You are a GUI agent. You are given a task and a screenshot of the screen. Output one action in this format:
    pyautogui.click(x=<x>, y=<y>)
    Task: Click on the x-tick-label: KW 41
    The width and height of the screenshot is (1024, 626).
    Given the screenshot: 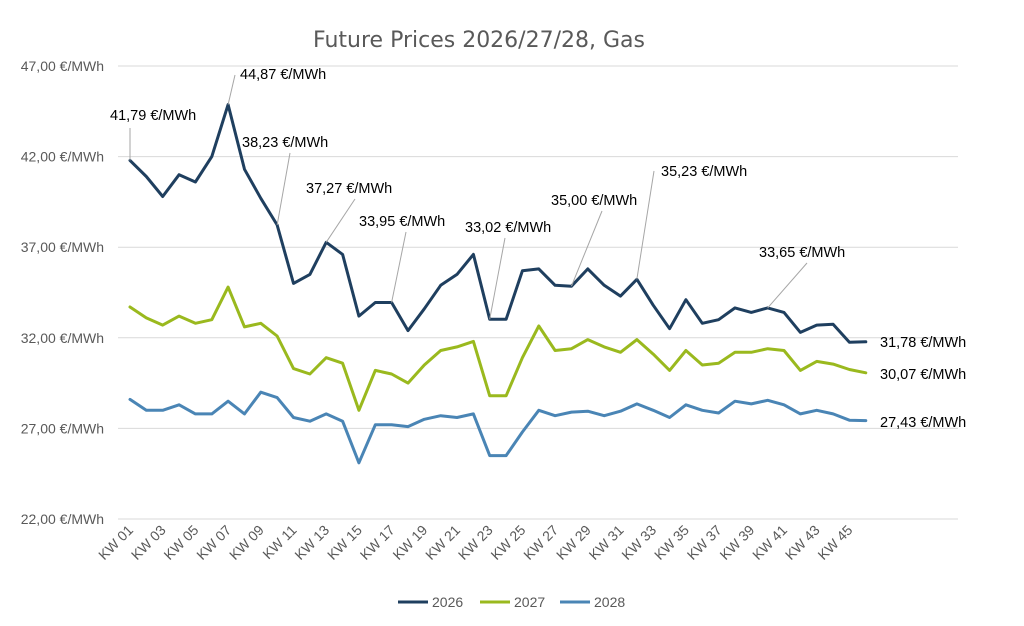 What is the action you would take?
    pyautogui.click(x=769, y=542)
    